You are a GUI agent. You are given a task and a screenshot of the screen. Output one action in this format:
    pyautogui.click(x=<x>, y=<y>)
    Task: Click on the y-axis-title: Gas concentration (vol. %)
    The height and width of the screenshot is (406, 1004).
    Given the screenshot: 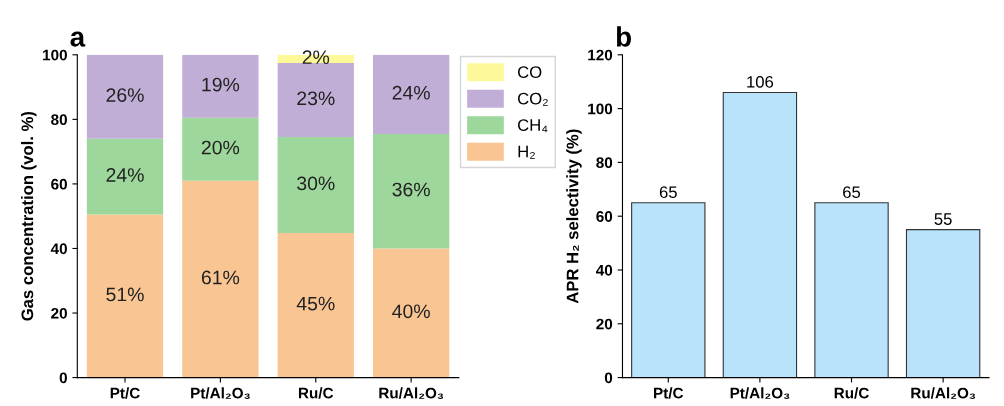 What is the action you would take?
    pyautogui.click(x=29, y=216)
    